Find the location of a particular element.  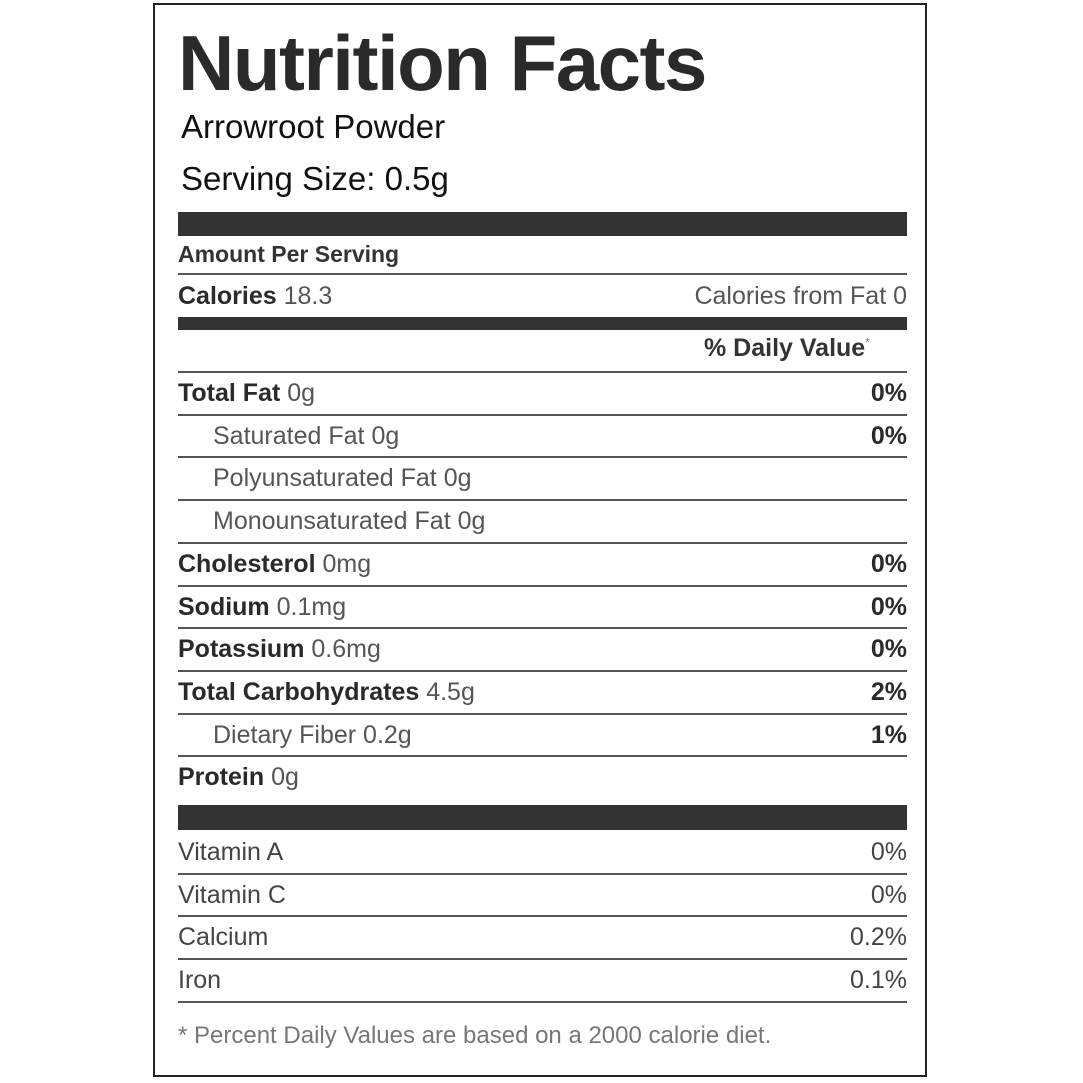

asterisk: * is located at coordinates (867, 342).